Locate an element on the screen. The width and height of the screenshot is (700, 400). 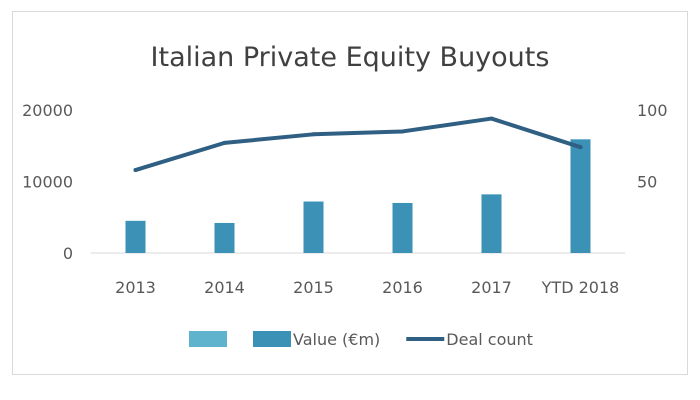
legend: Value (€m) Deal count is located at coordinates (361, 339).